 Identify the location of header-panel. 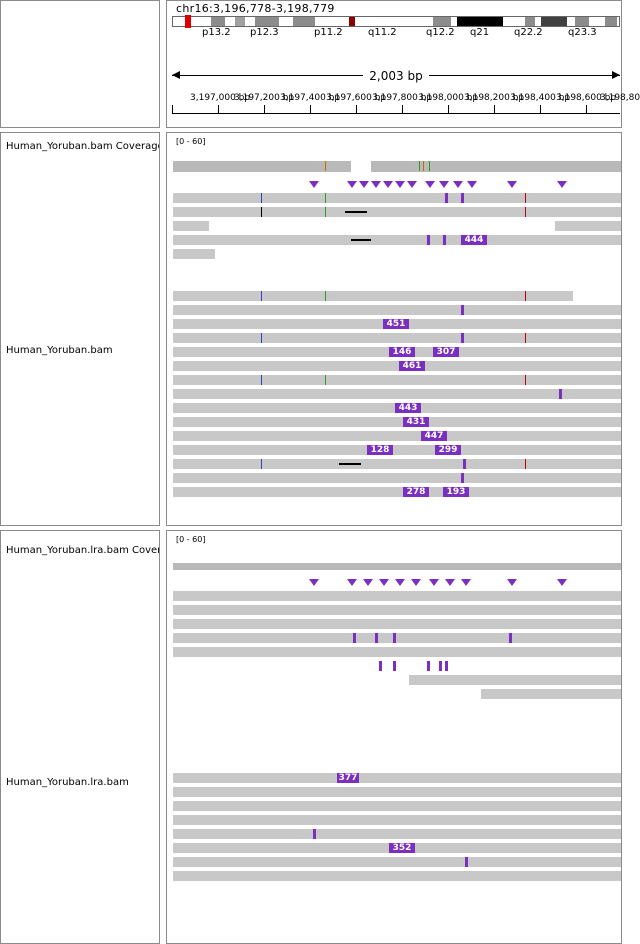
(80, 64).